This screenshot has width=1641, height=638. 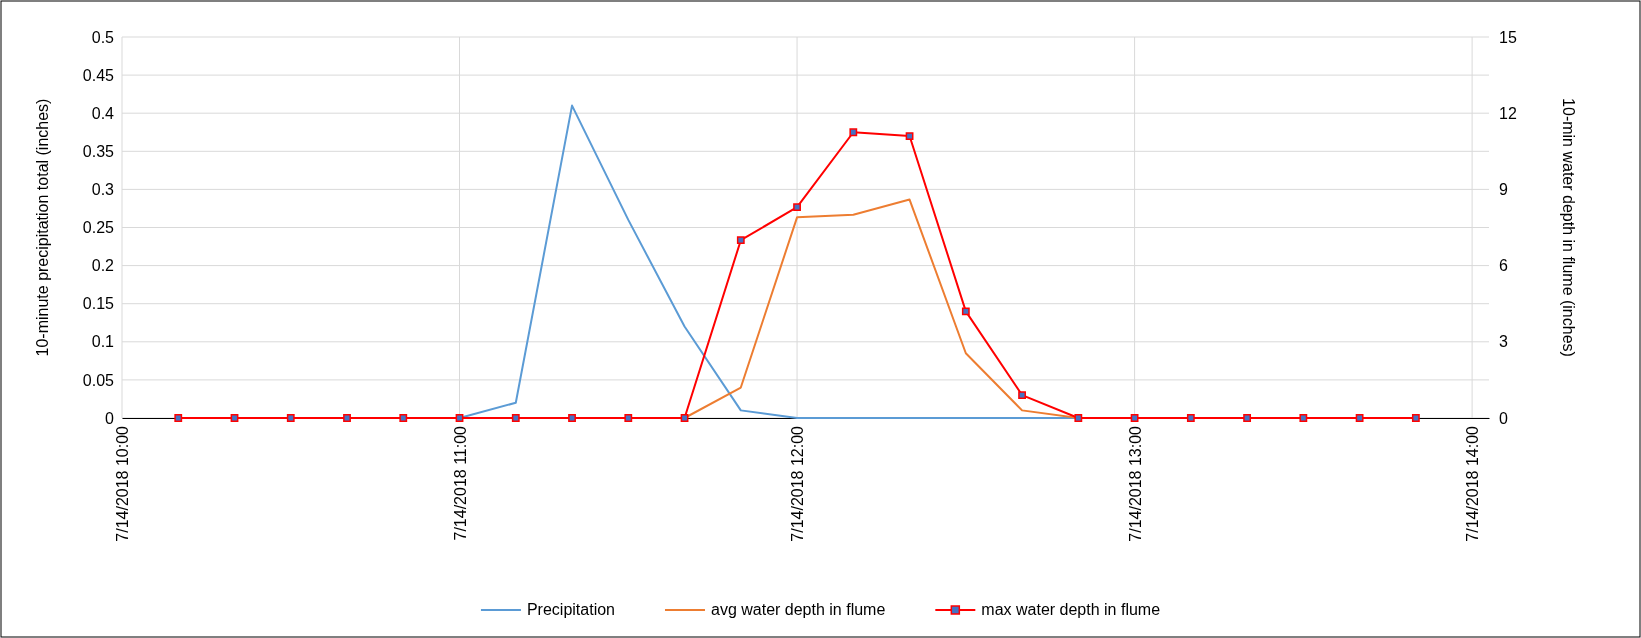 What do you see at coordinates (1071, 609) in the screenshot?
I see `legend-label: max water depth in flume` at bounding box center [1071, 609].